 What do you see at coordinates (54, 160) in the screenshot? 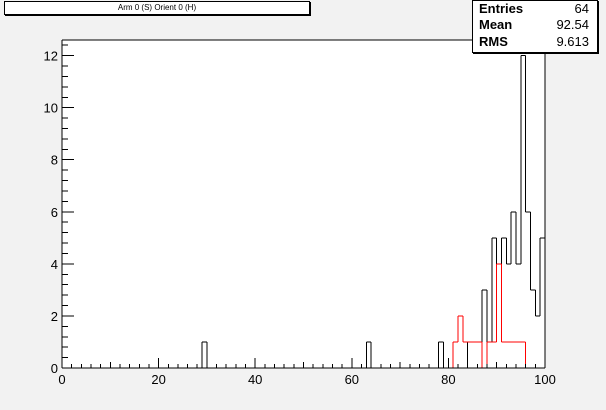
I see `y-tick-label: 8` at bounding box center [54, 160].